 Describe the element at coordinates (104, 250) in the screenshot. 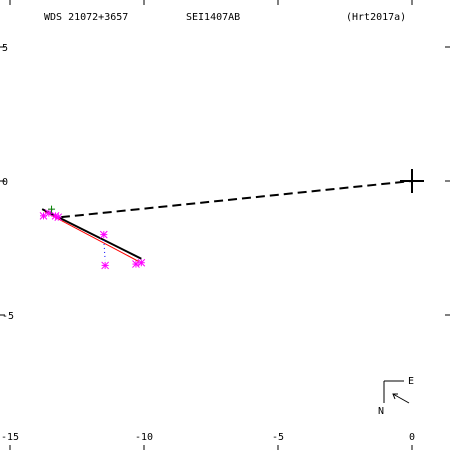

I see `residual-line` at that location.